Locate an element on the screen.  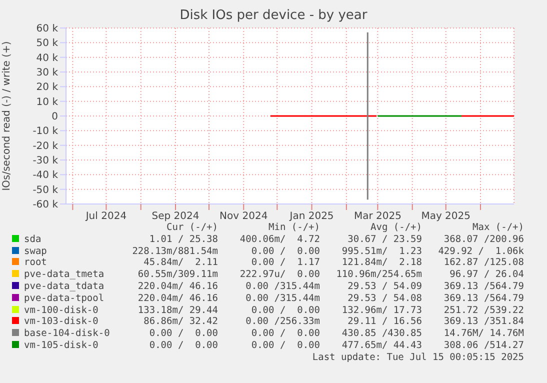
text: 29.53 / 54.08 is located at coordinates (384, 298).